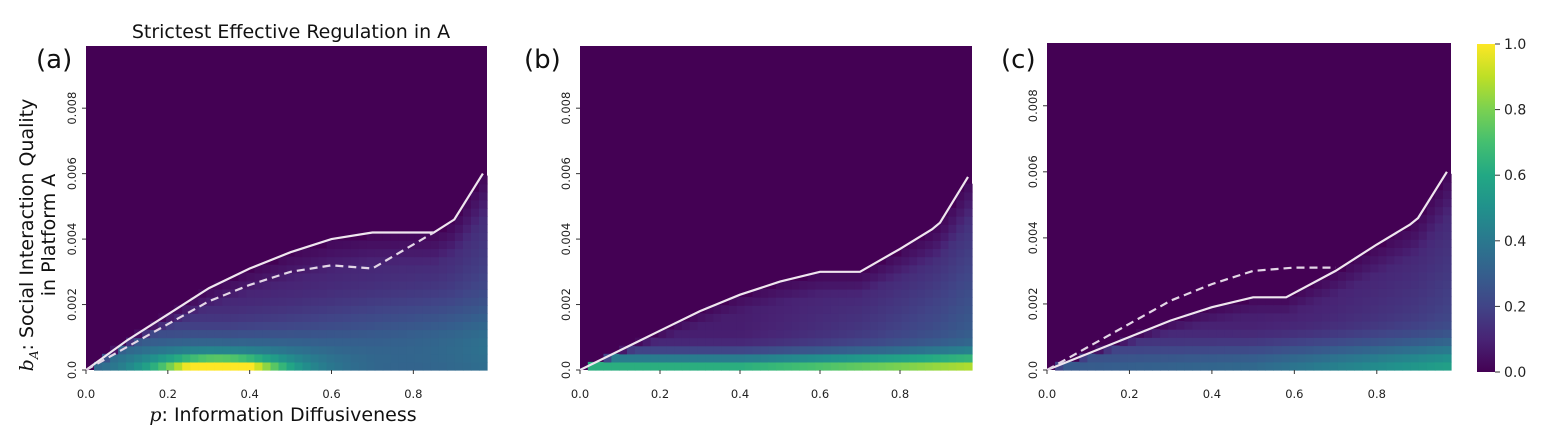 This screenshot has height=445, width=1543. Describe the element at coordinates (1515, 307) in the screenshot. I see `colorbar-tick-label: 0.2` at that location.